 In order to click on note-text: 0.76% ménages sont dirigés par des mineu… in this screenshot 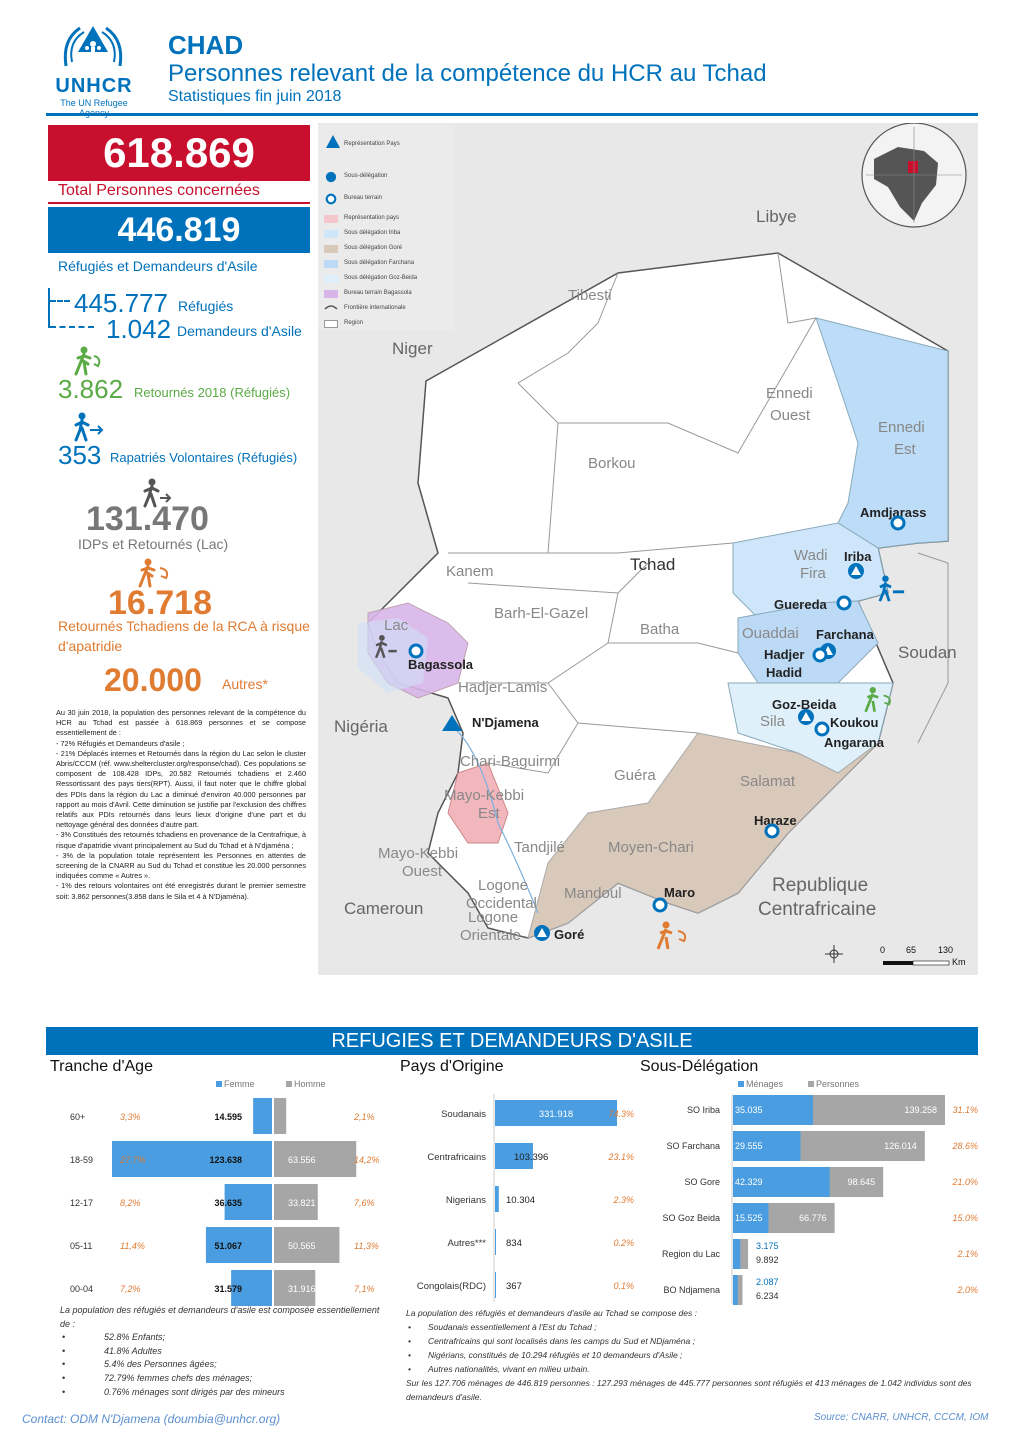, I will do `click(194, 1391)`.